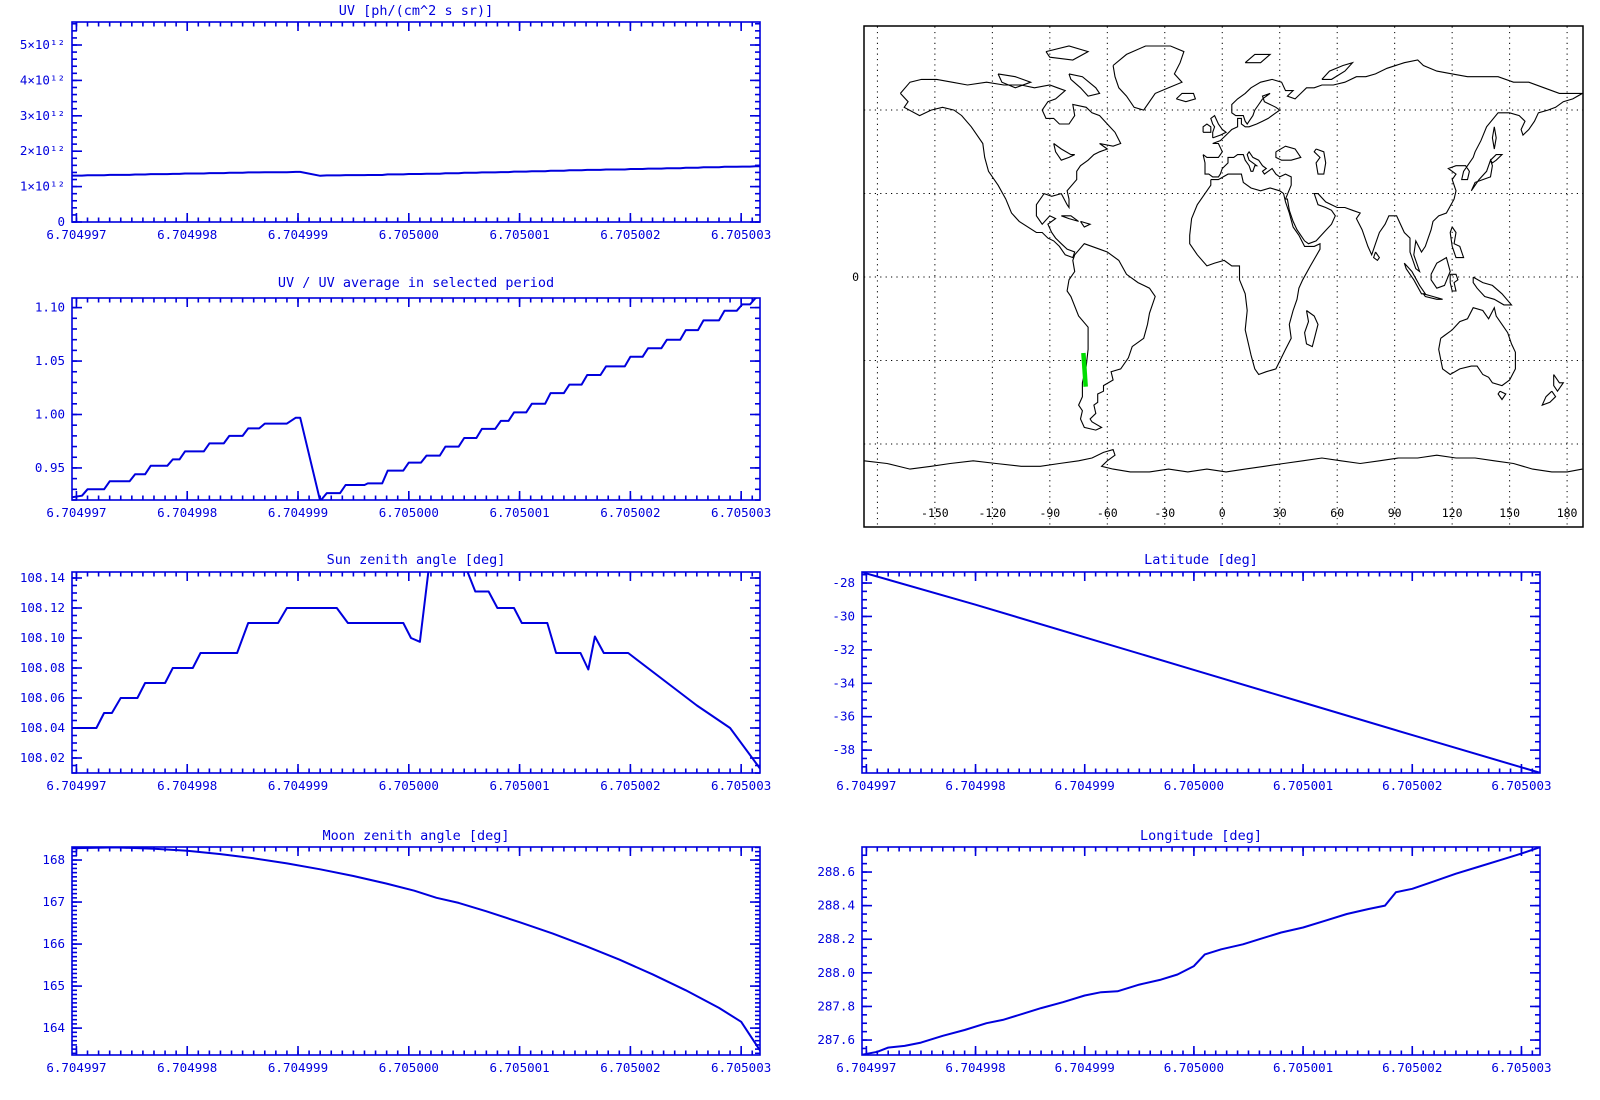 This screenshot has height=1100, width=1600. Describe the element at coordinates (993, 513) in the screenshot. I see `lon-label: -120` at that location.